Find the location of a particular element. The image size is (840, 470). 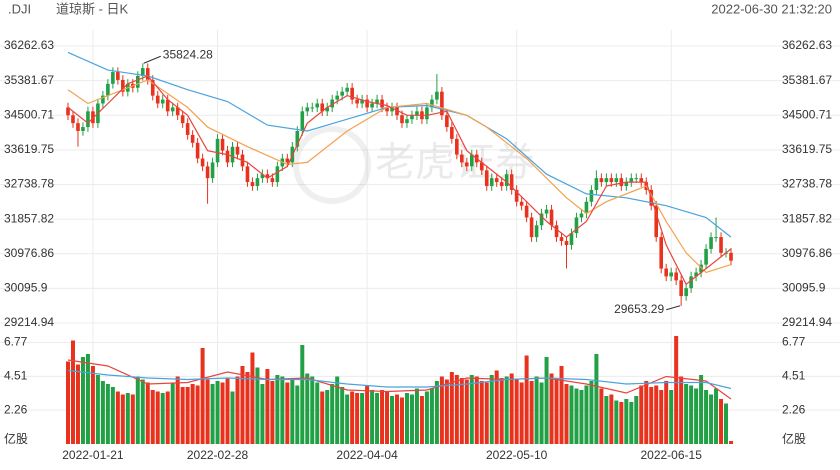

annotation-line is located at coordinates (152, 59).